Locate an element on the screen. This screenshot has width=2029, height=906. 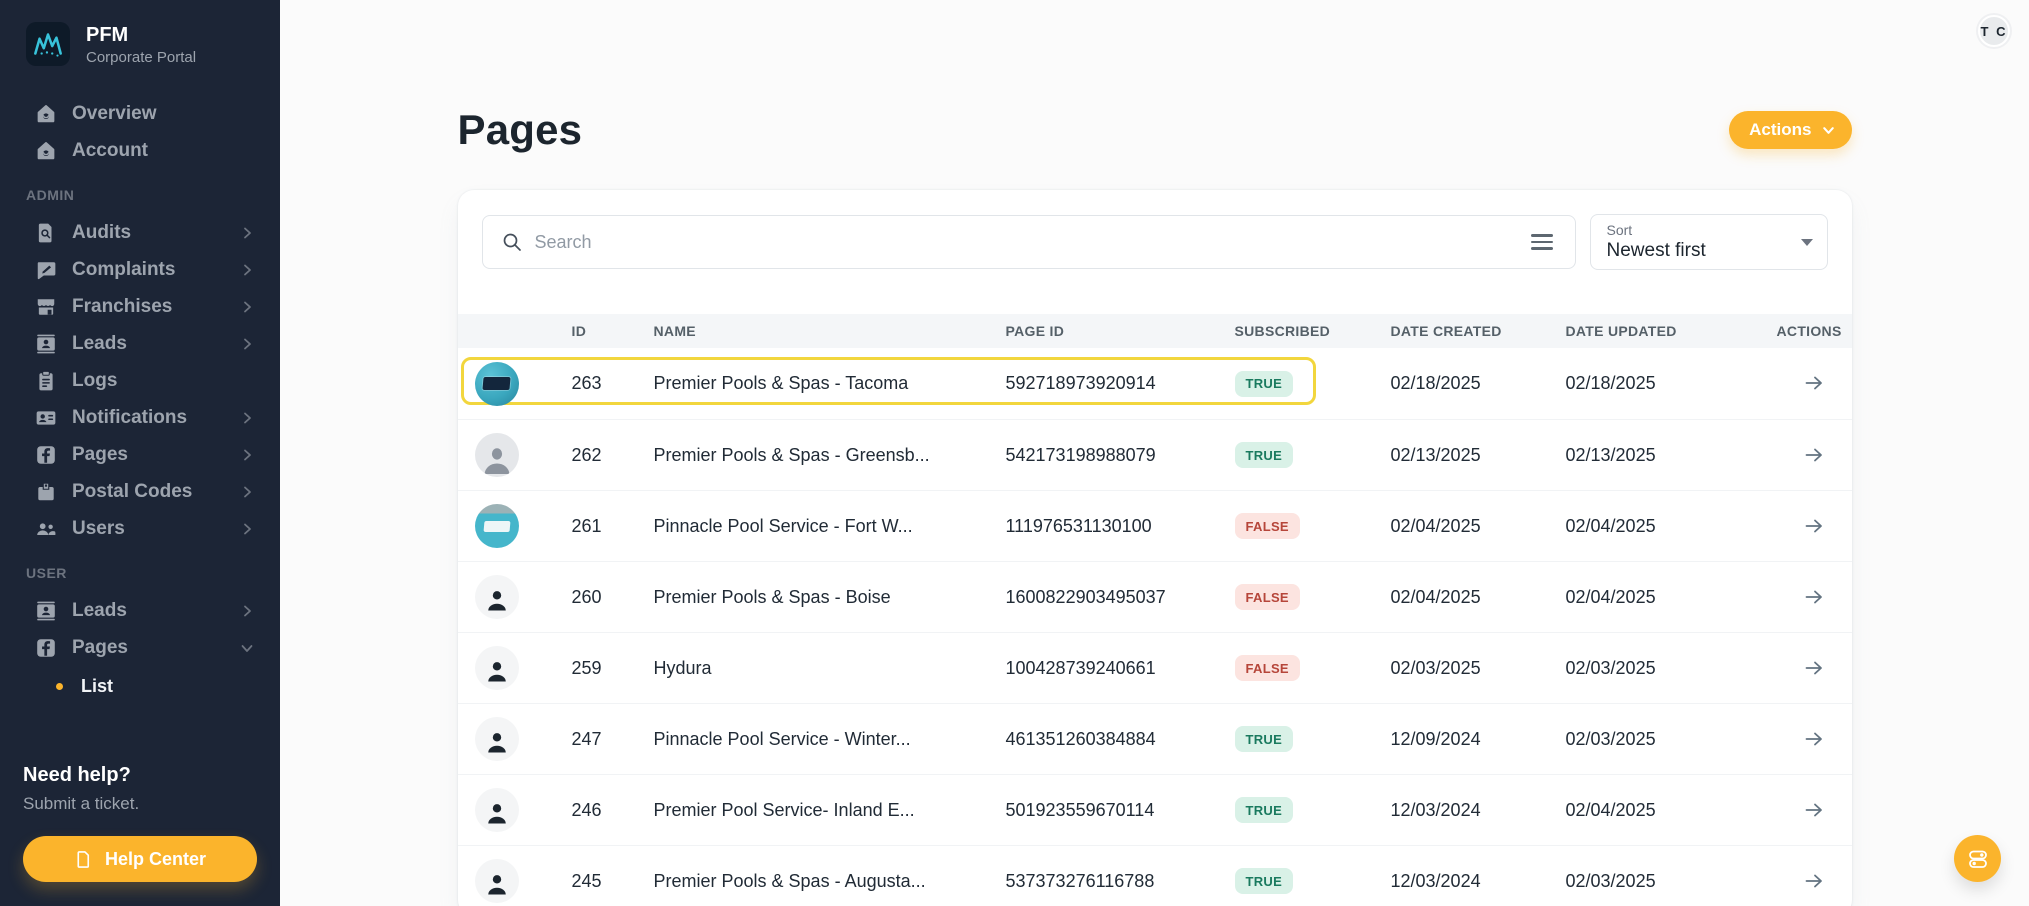
row-date-created: 12/09/2024 is located at coordinates (1435, 738).